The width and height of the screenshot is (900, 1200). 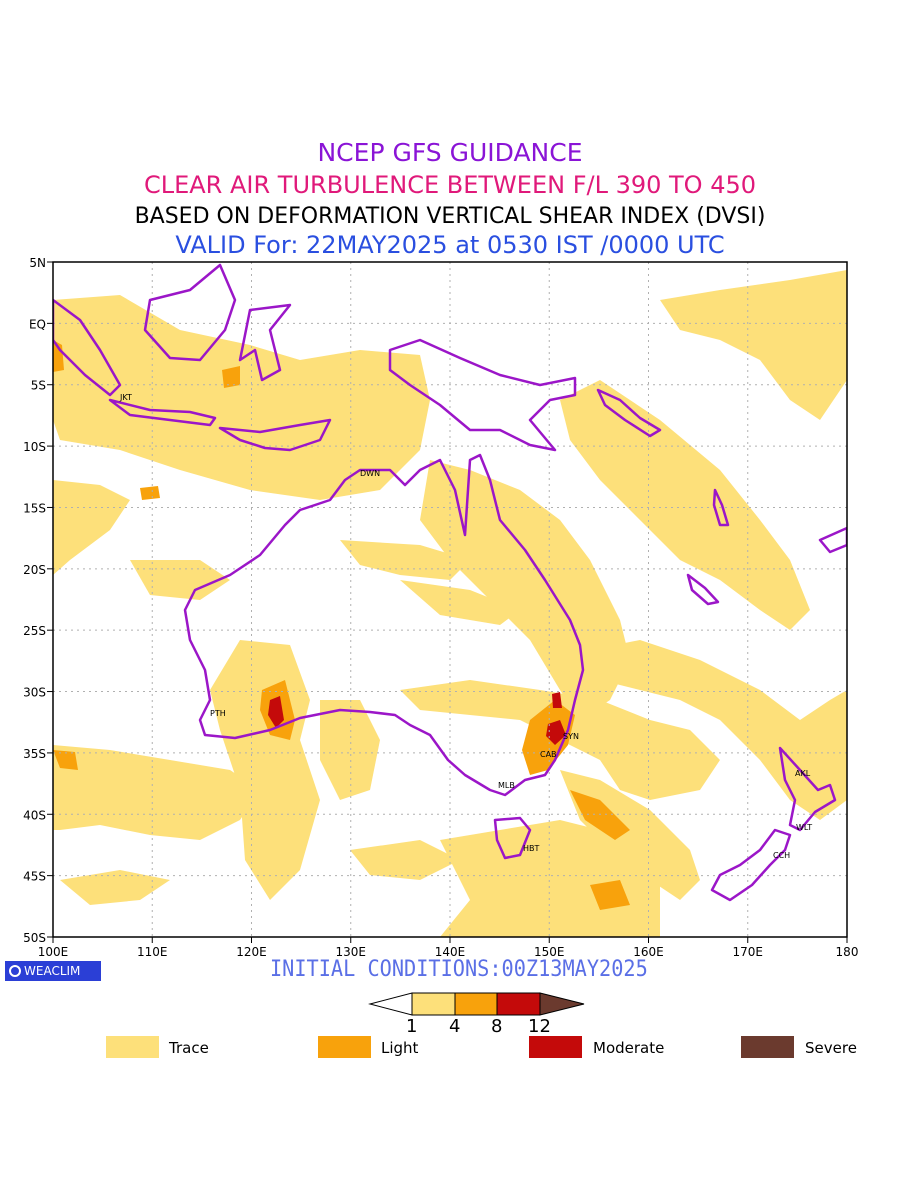 What do you see at coordinates (275, 435) in the screenshot?
I see `lesser-sunda-coast` at bounding box center [275, 435].